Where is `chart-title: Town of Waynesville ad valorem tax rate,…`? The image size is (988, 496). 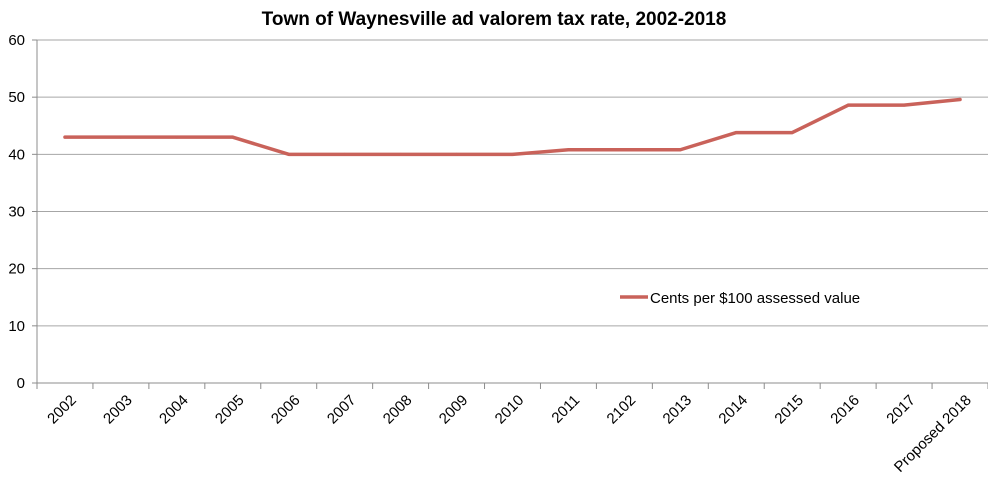 chart-title: Town of Waynesville ad valorem tax rate,… is located at coordinates (494, 19).